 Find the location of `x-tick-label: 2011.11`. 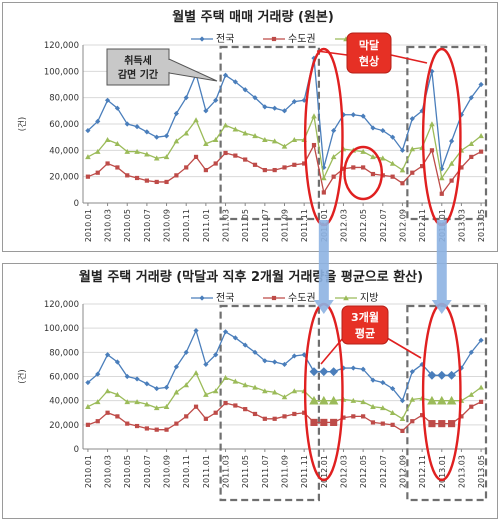

x-tick-label: 2011.11 is located at coordinates (304, 471).